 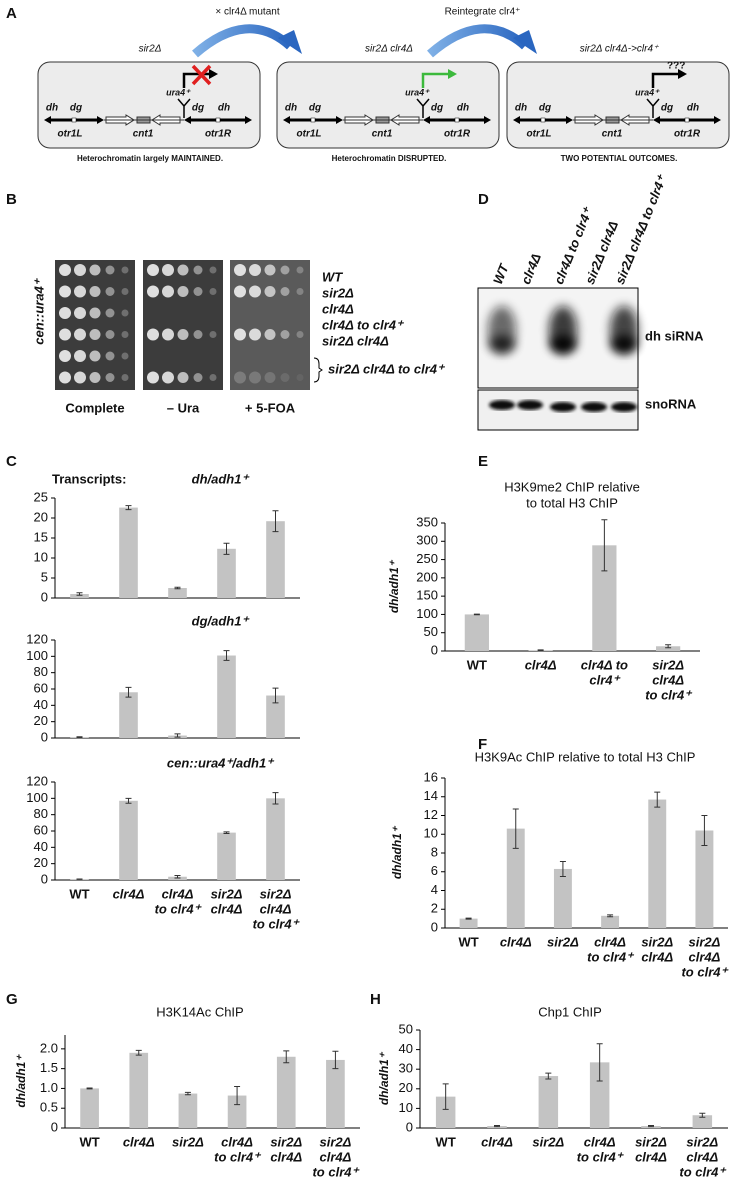 What do you see at coordinates (463, 108) in the screenshot?
I see `region-label: dh` at bounding box center [463, 108].